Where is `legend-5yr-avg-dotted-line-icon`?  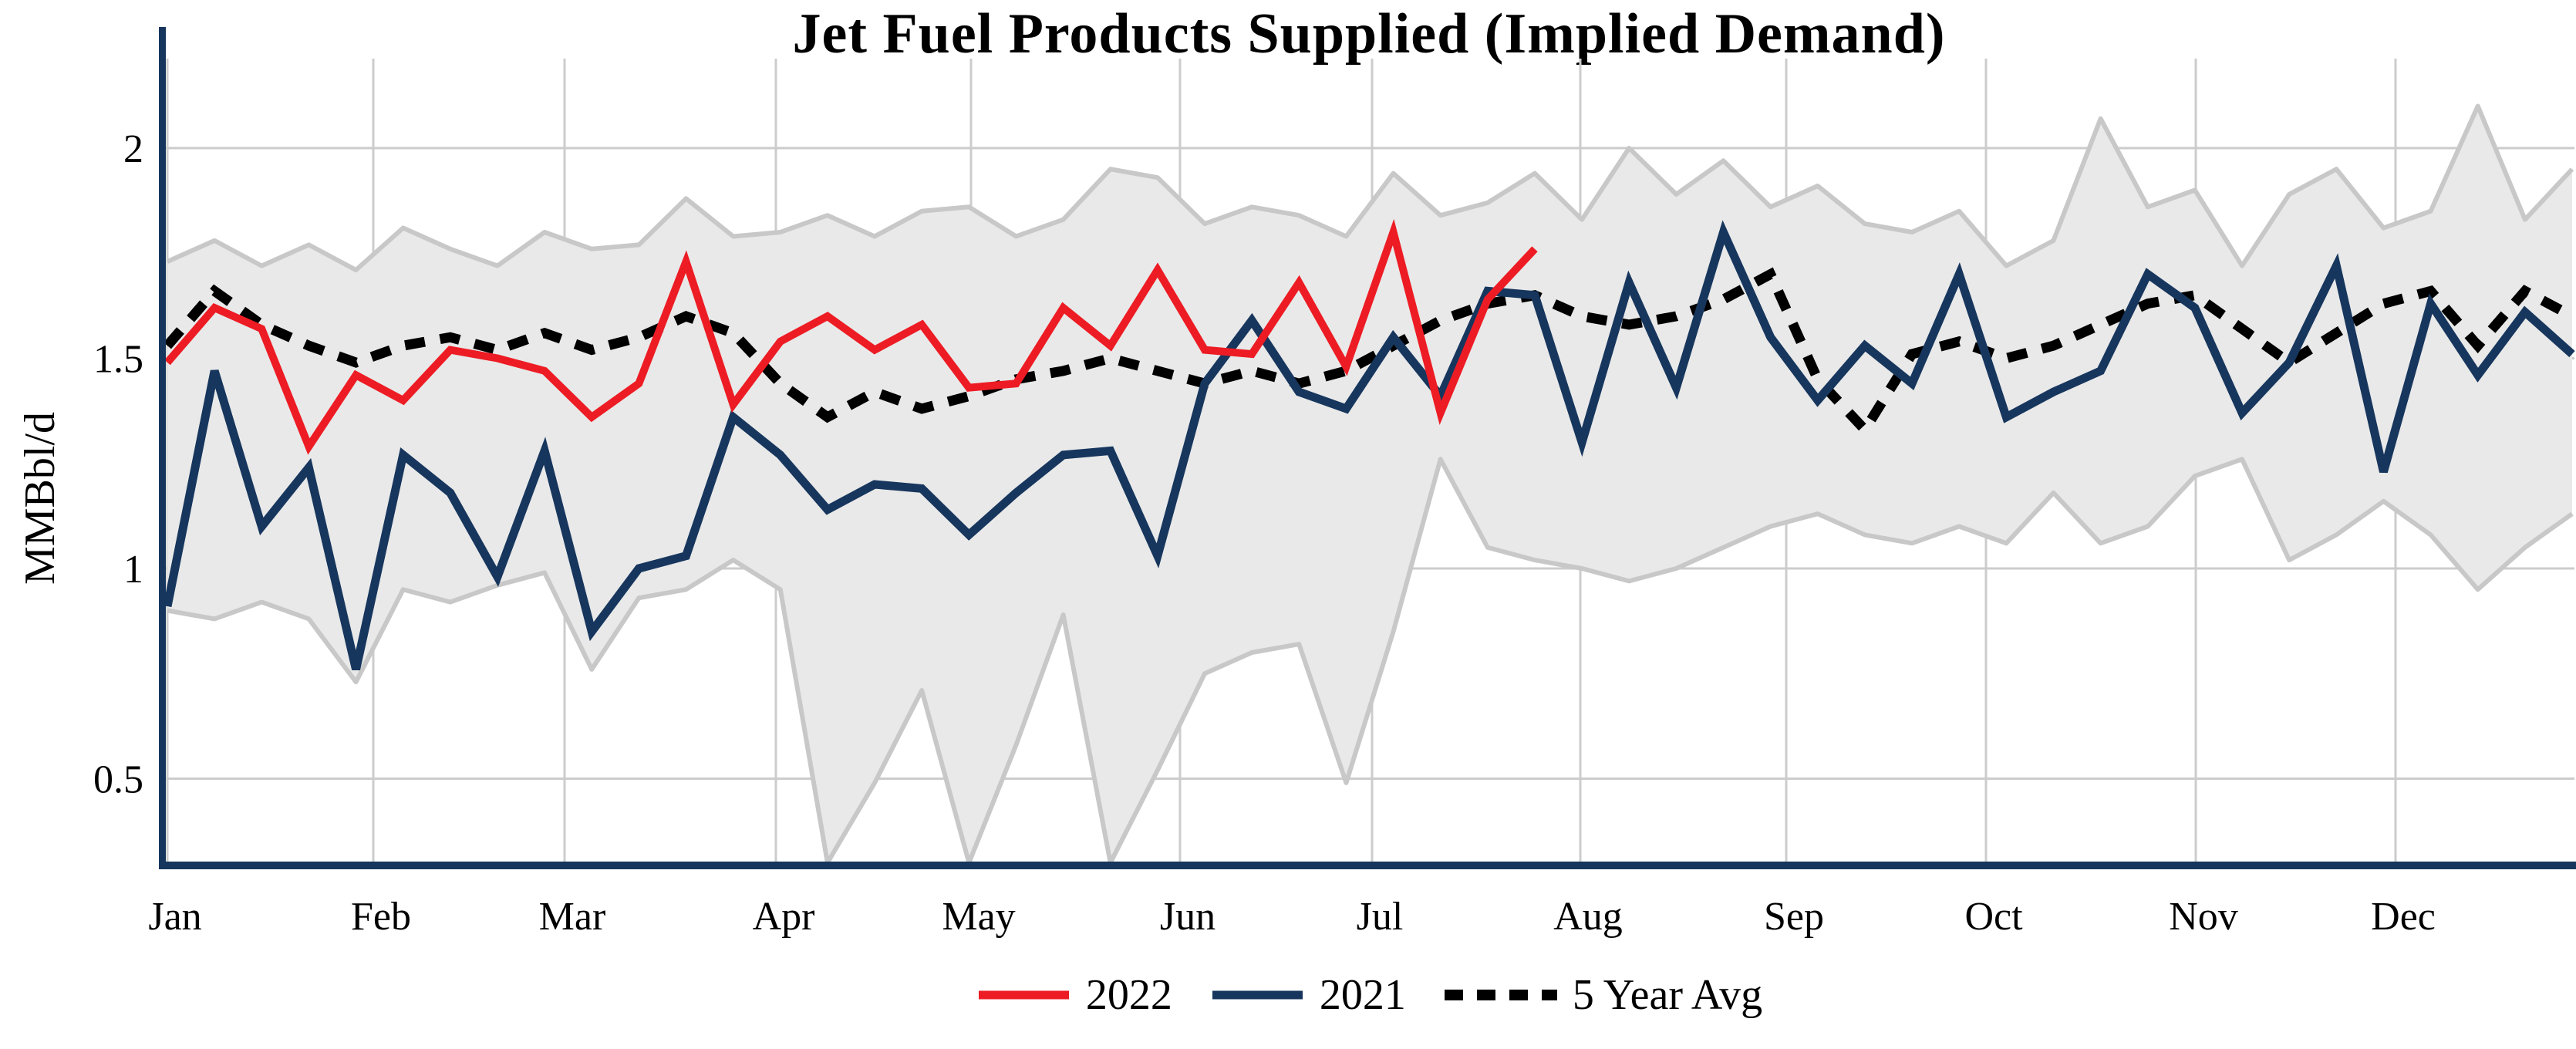
legend-5yr-avg-dotted-line-icon is located at coordinates (1500, 995).